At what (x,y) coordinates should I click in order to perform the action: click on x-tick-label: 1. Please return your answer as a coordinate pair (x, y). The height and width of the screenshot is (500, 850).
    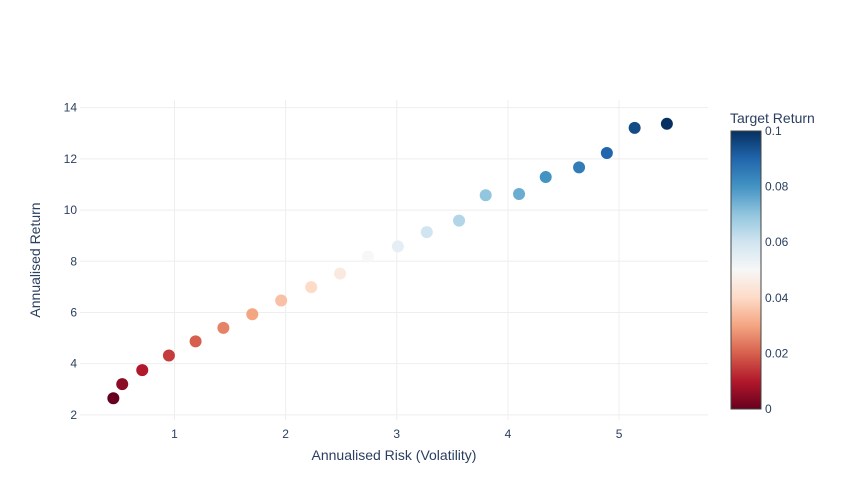
    Looking at the image, I should click on (174, 434).